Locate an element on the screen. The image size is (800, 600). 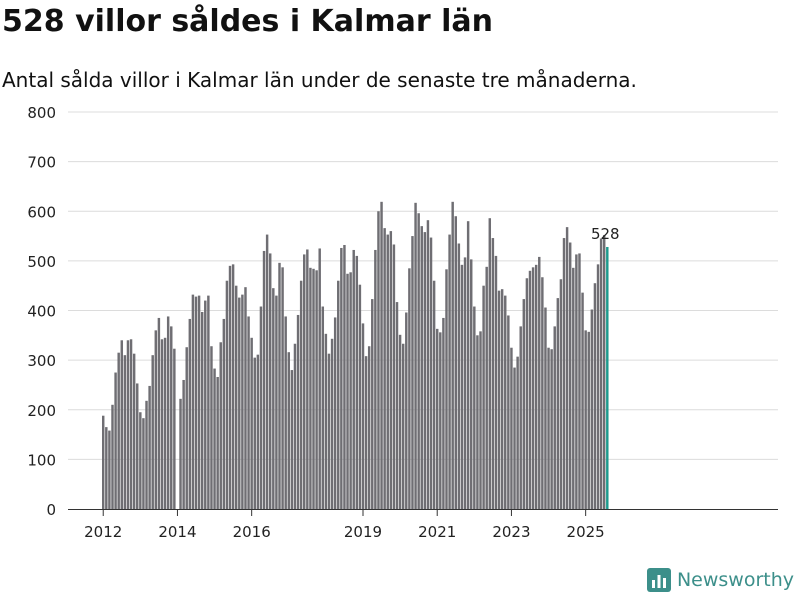
chart-title: 528 villor såldes i Kalmar län is located at coordinates (247, 21).